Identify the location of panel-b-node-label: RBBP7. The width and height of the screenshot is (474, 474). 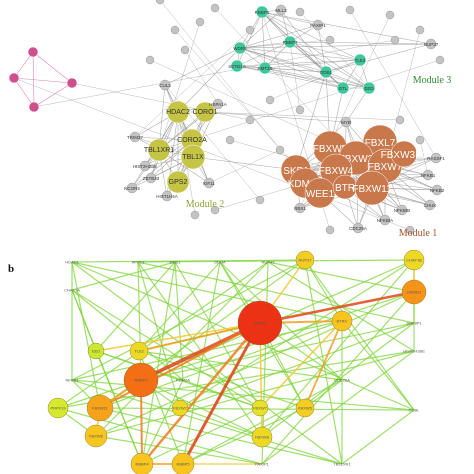
(141, 380).